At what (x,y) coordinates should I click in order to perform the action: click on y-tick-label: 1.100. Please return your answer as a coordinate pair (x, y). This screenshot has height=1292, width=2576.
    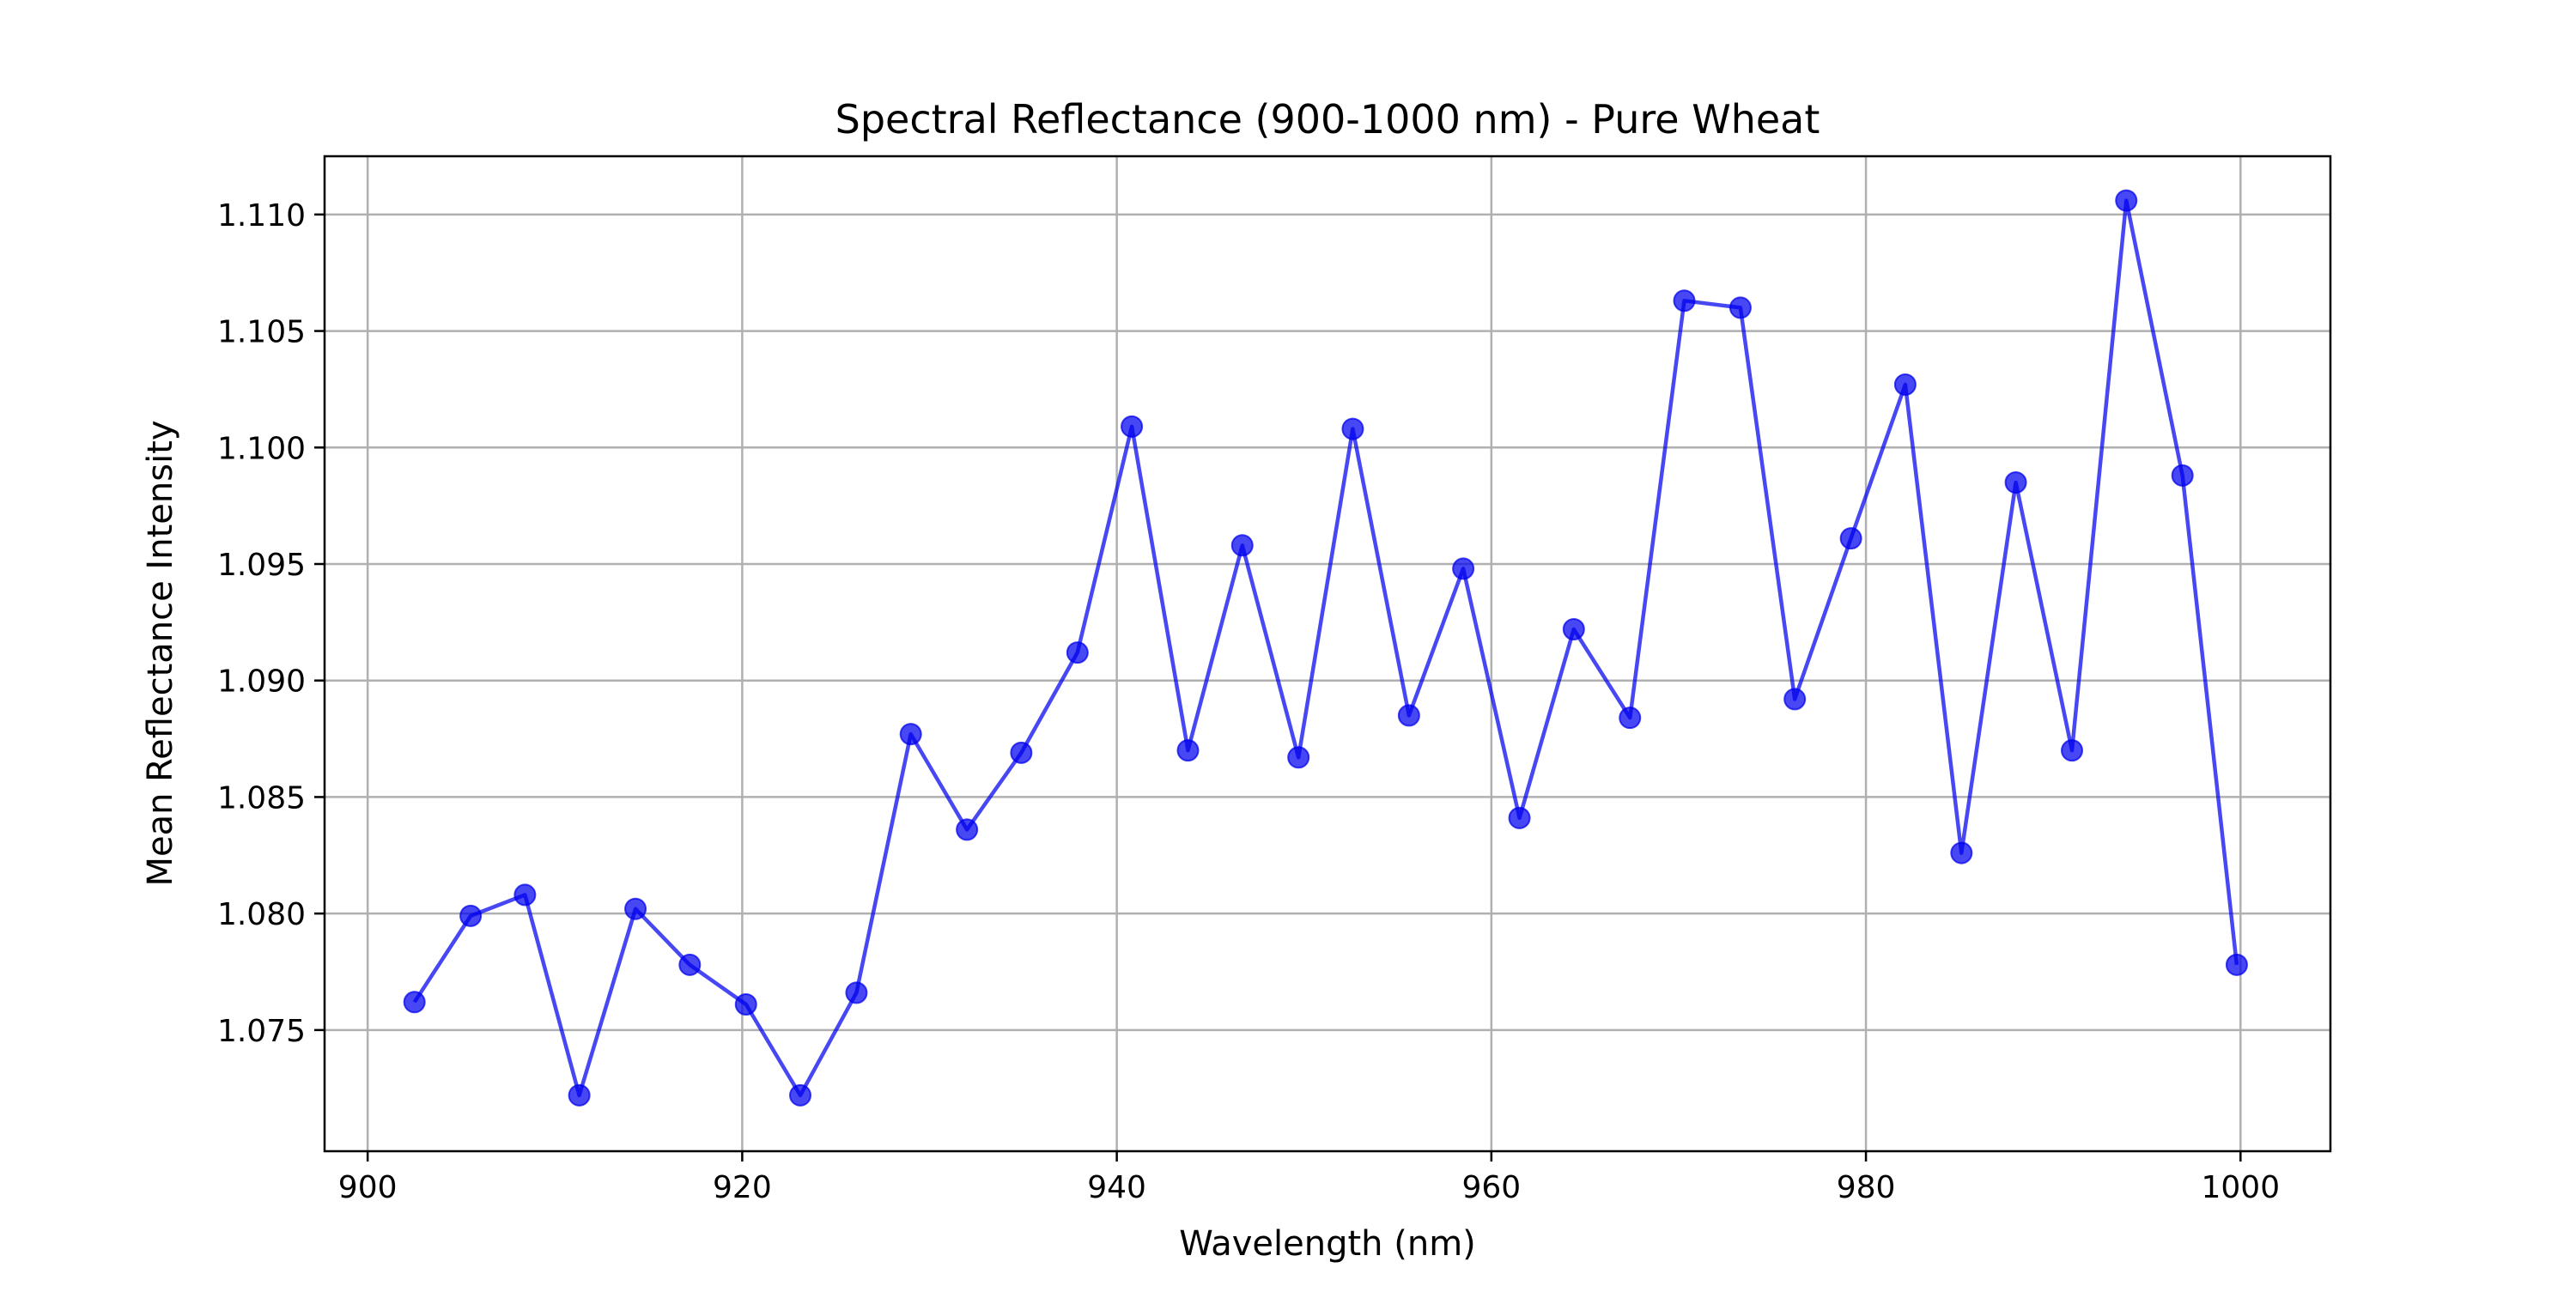
    Looking at the image, I should click on (261, 448).